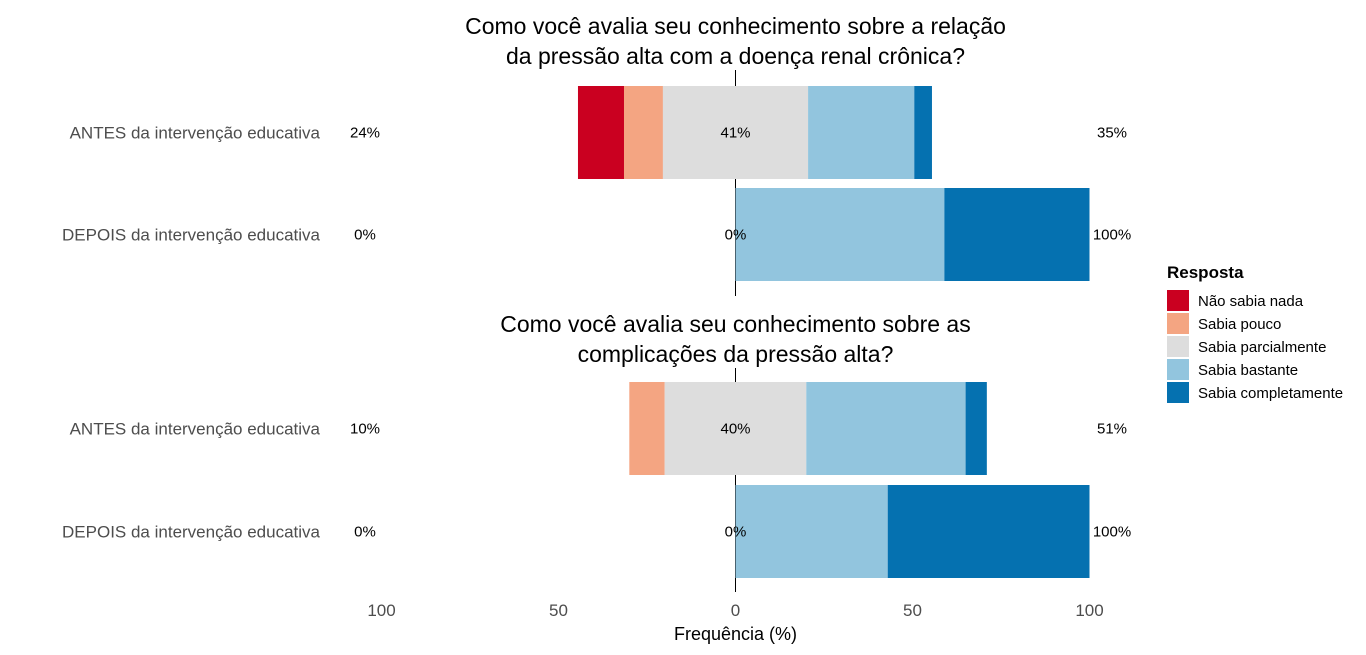 The width and height of the screenshot is (1366, 655). Describe the element at coordinates (1112, 133) in the screenshot. I see `high-percent-label: 35%` at that location.